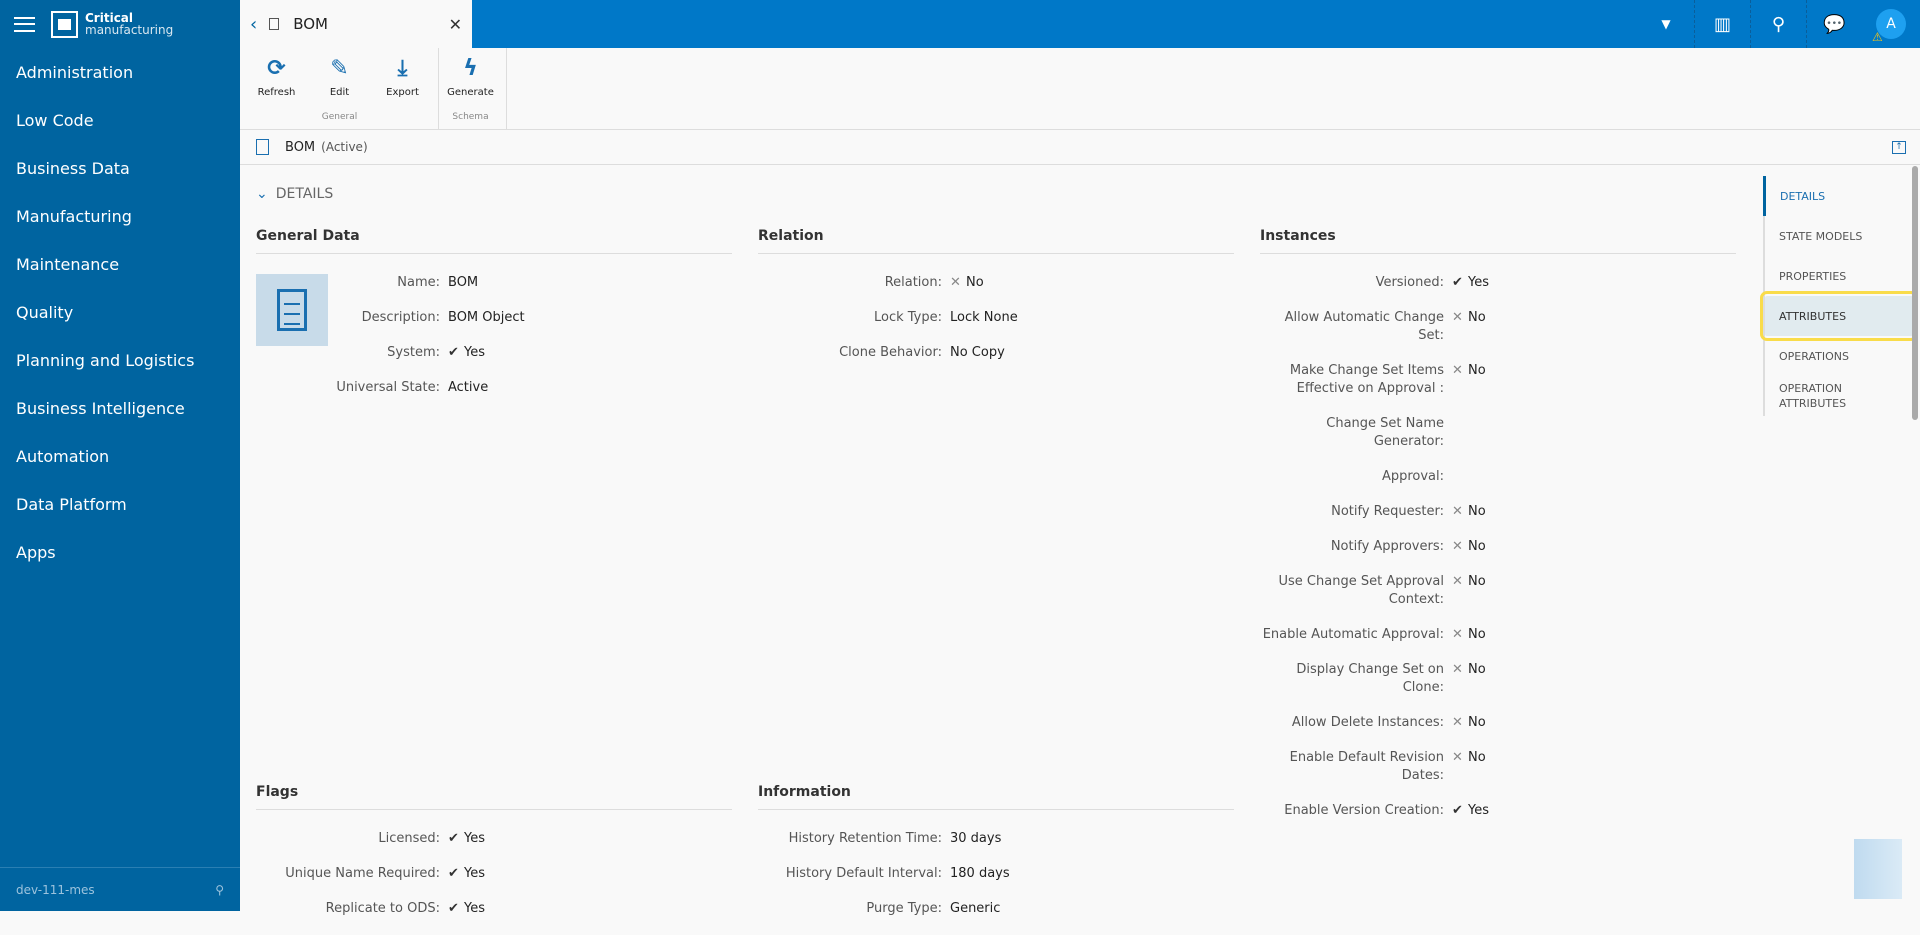 Image resolution: width=1920 pixels, height=935 pixels. I want to click on field-value: BOM Object, so click(486, 318).